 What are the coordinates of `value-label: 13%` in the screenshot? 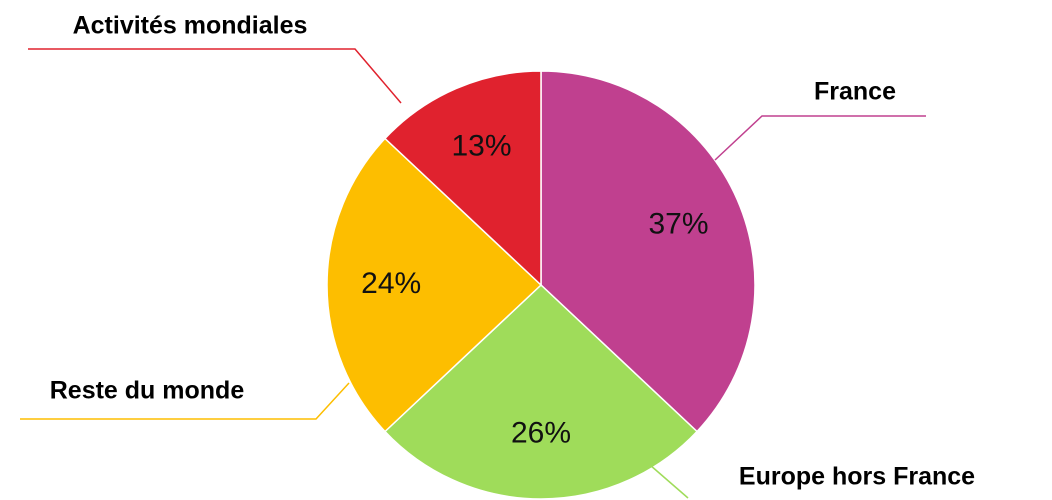 It's located at (481, 145).